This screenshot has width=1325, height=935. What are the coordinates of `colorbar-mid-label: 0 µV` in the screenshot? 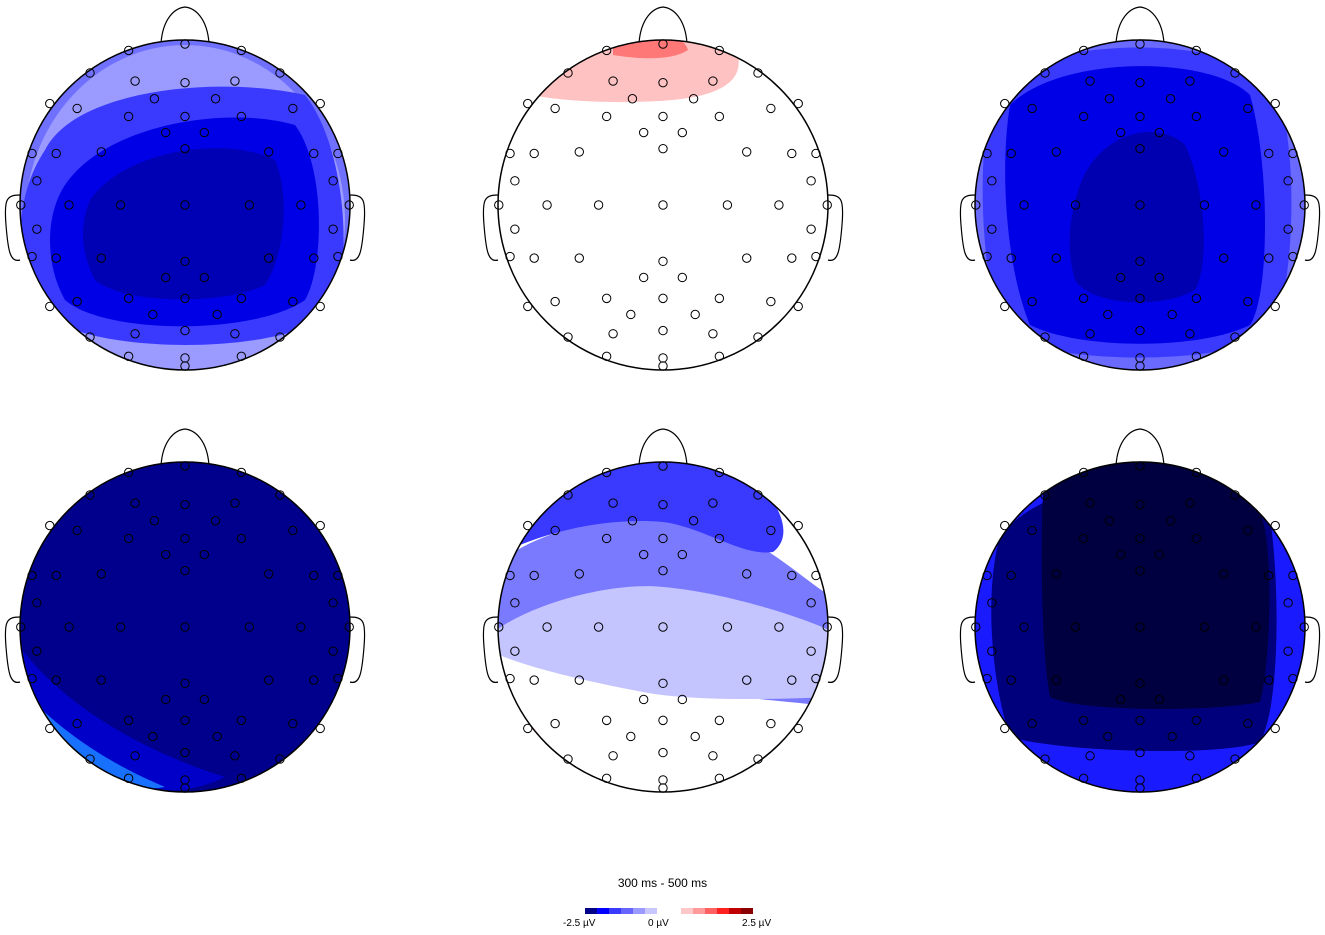 It's located at (658, 923).